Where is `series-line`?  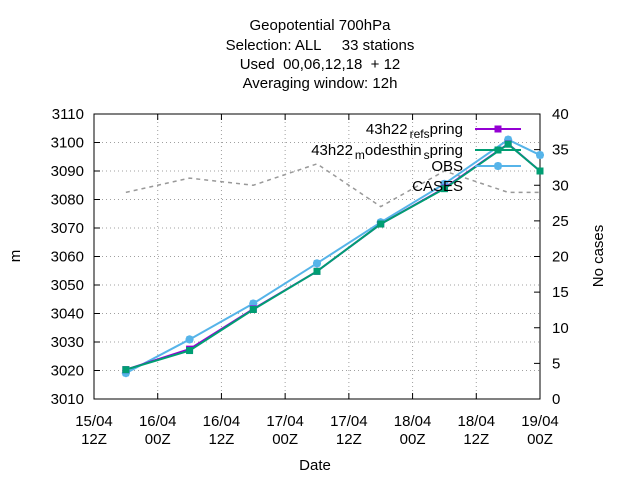 series-line is located at coordinates (332, 185).